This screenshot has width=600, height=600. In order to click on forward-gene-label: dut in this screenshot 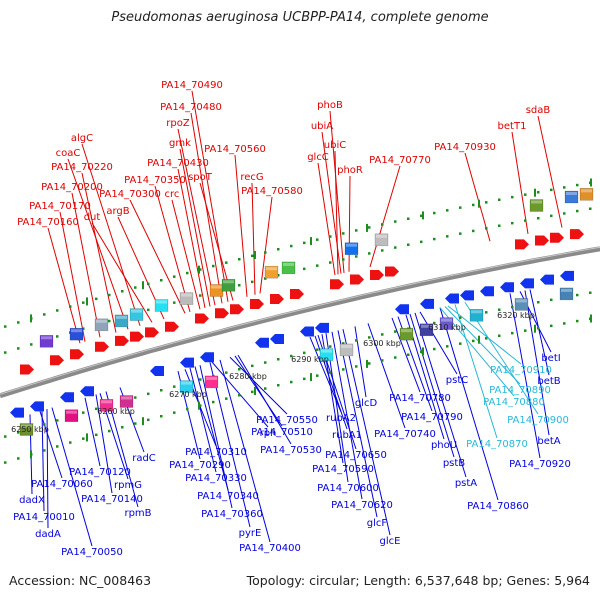, I will do `click(92, 217)`.